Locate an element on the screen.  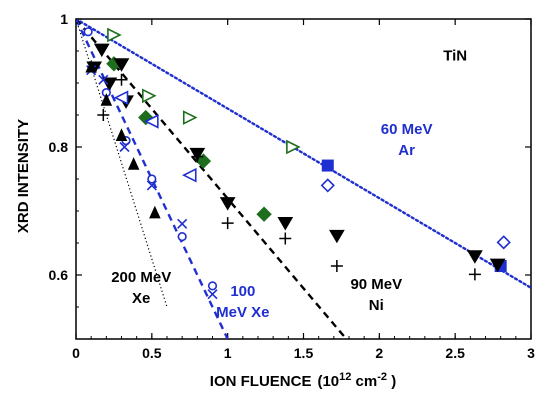
x-tick-label: 1 is located at coordinates (228, 353).